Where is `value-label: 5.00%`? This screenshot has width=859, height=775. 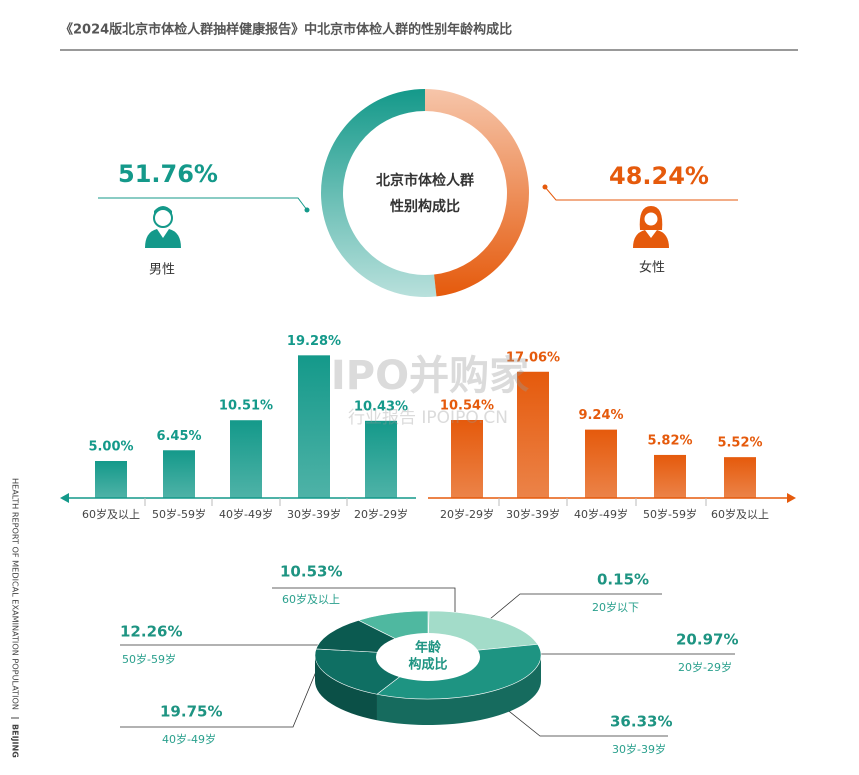
value-label: 5.00% is located at coordinates (110, 447).